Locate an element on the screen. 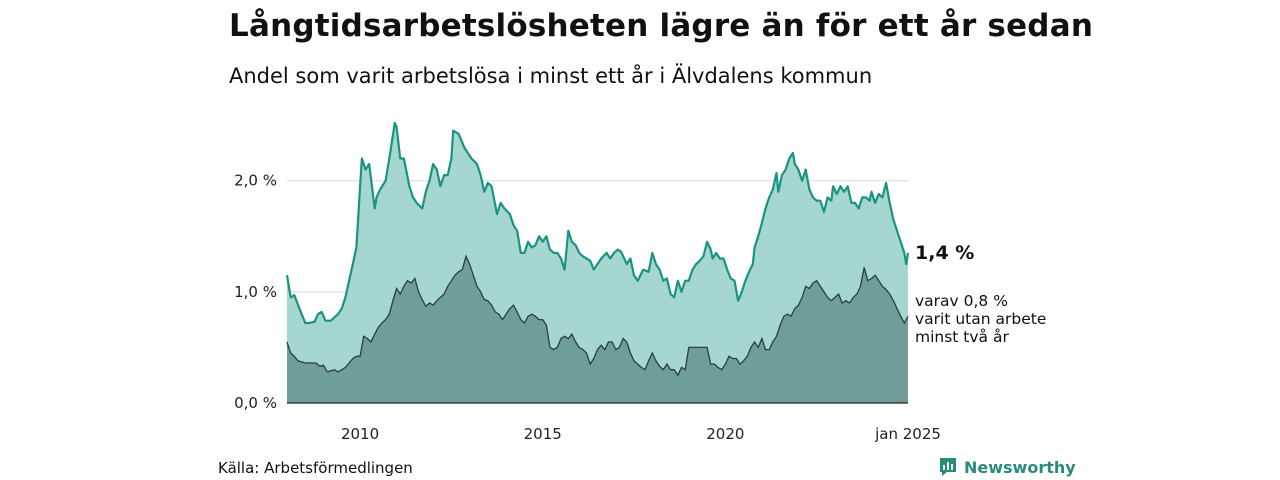 The height and width of the screenshot is (480, 1280). y-tick-label: 1,0 % is located at coordinates (255, 292).